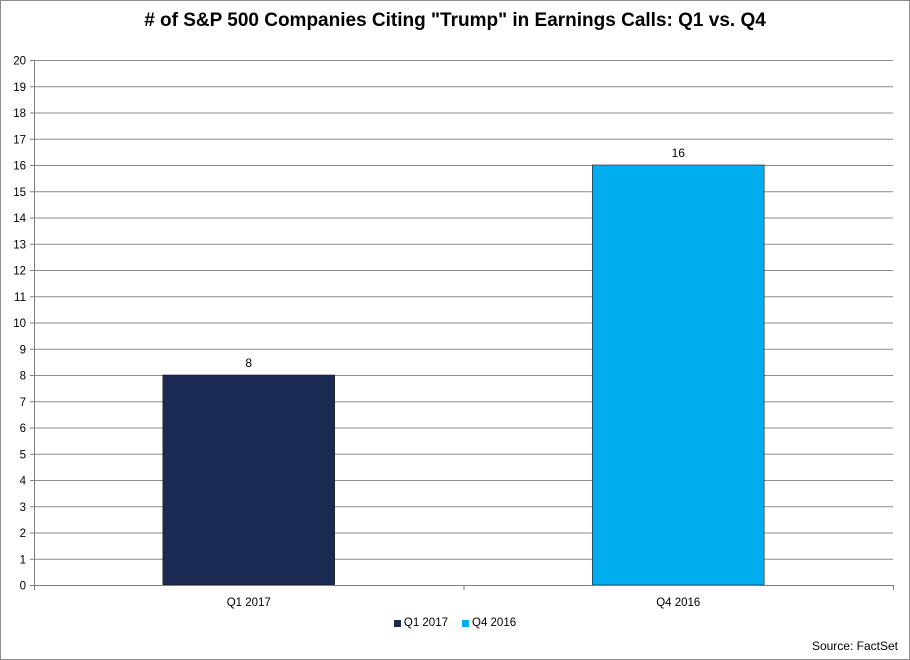 The height and width of the screenshot is (660, 910). Describe the element at coordinates (248, 480) in the screenshot. I see `bar-q1-2017` at that location.